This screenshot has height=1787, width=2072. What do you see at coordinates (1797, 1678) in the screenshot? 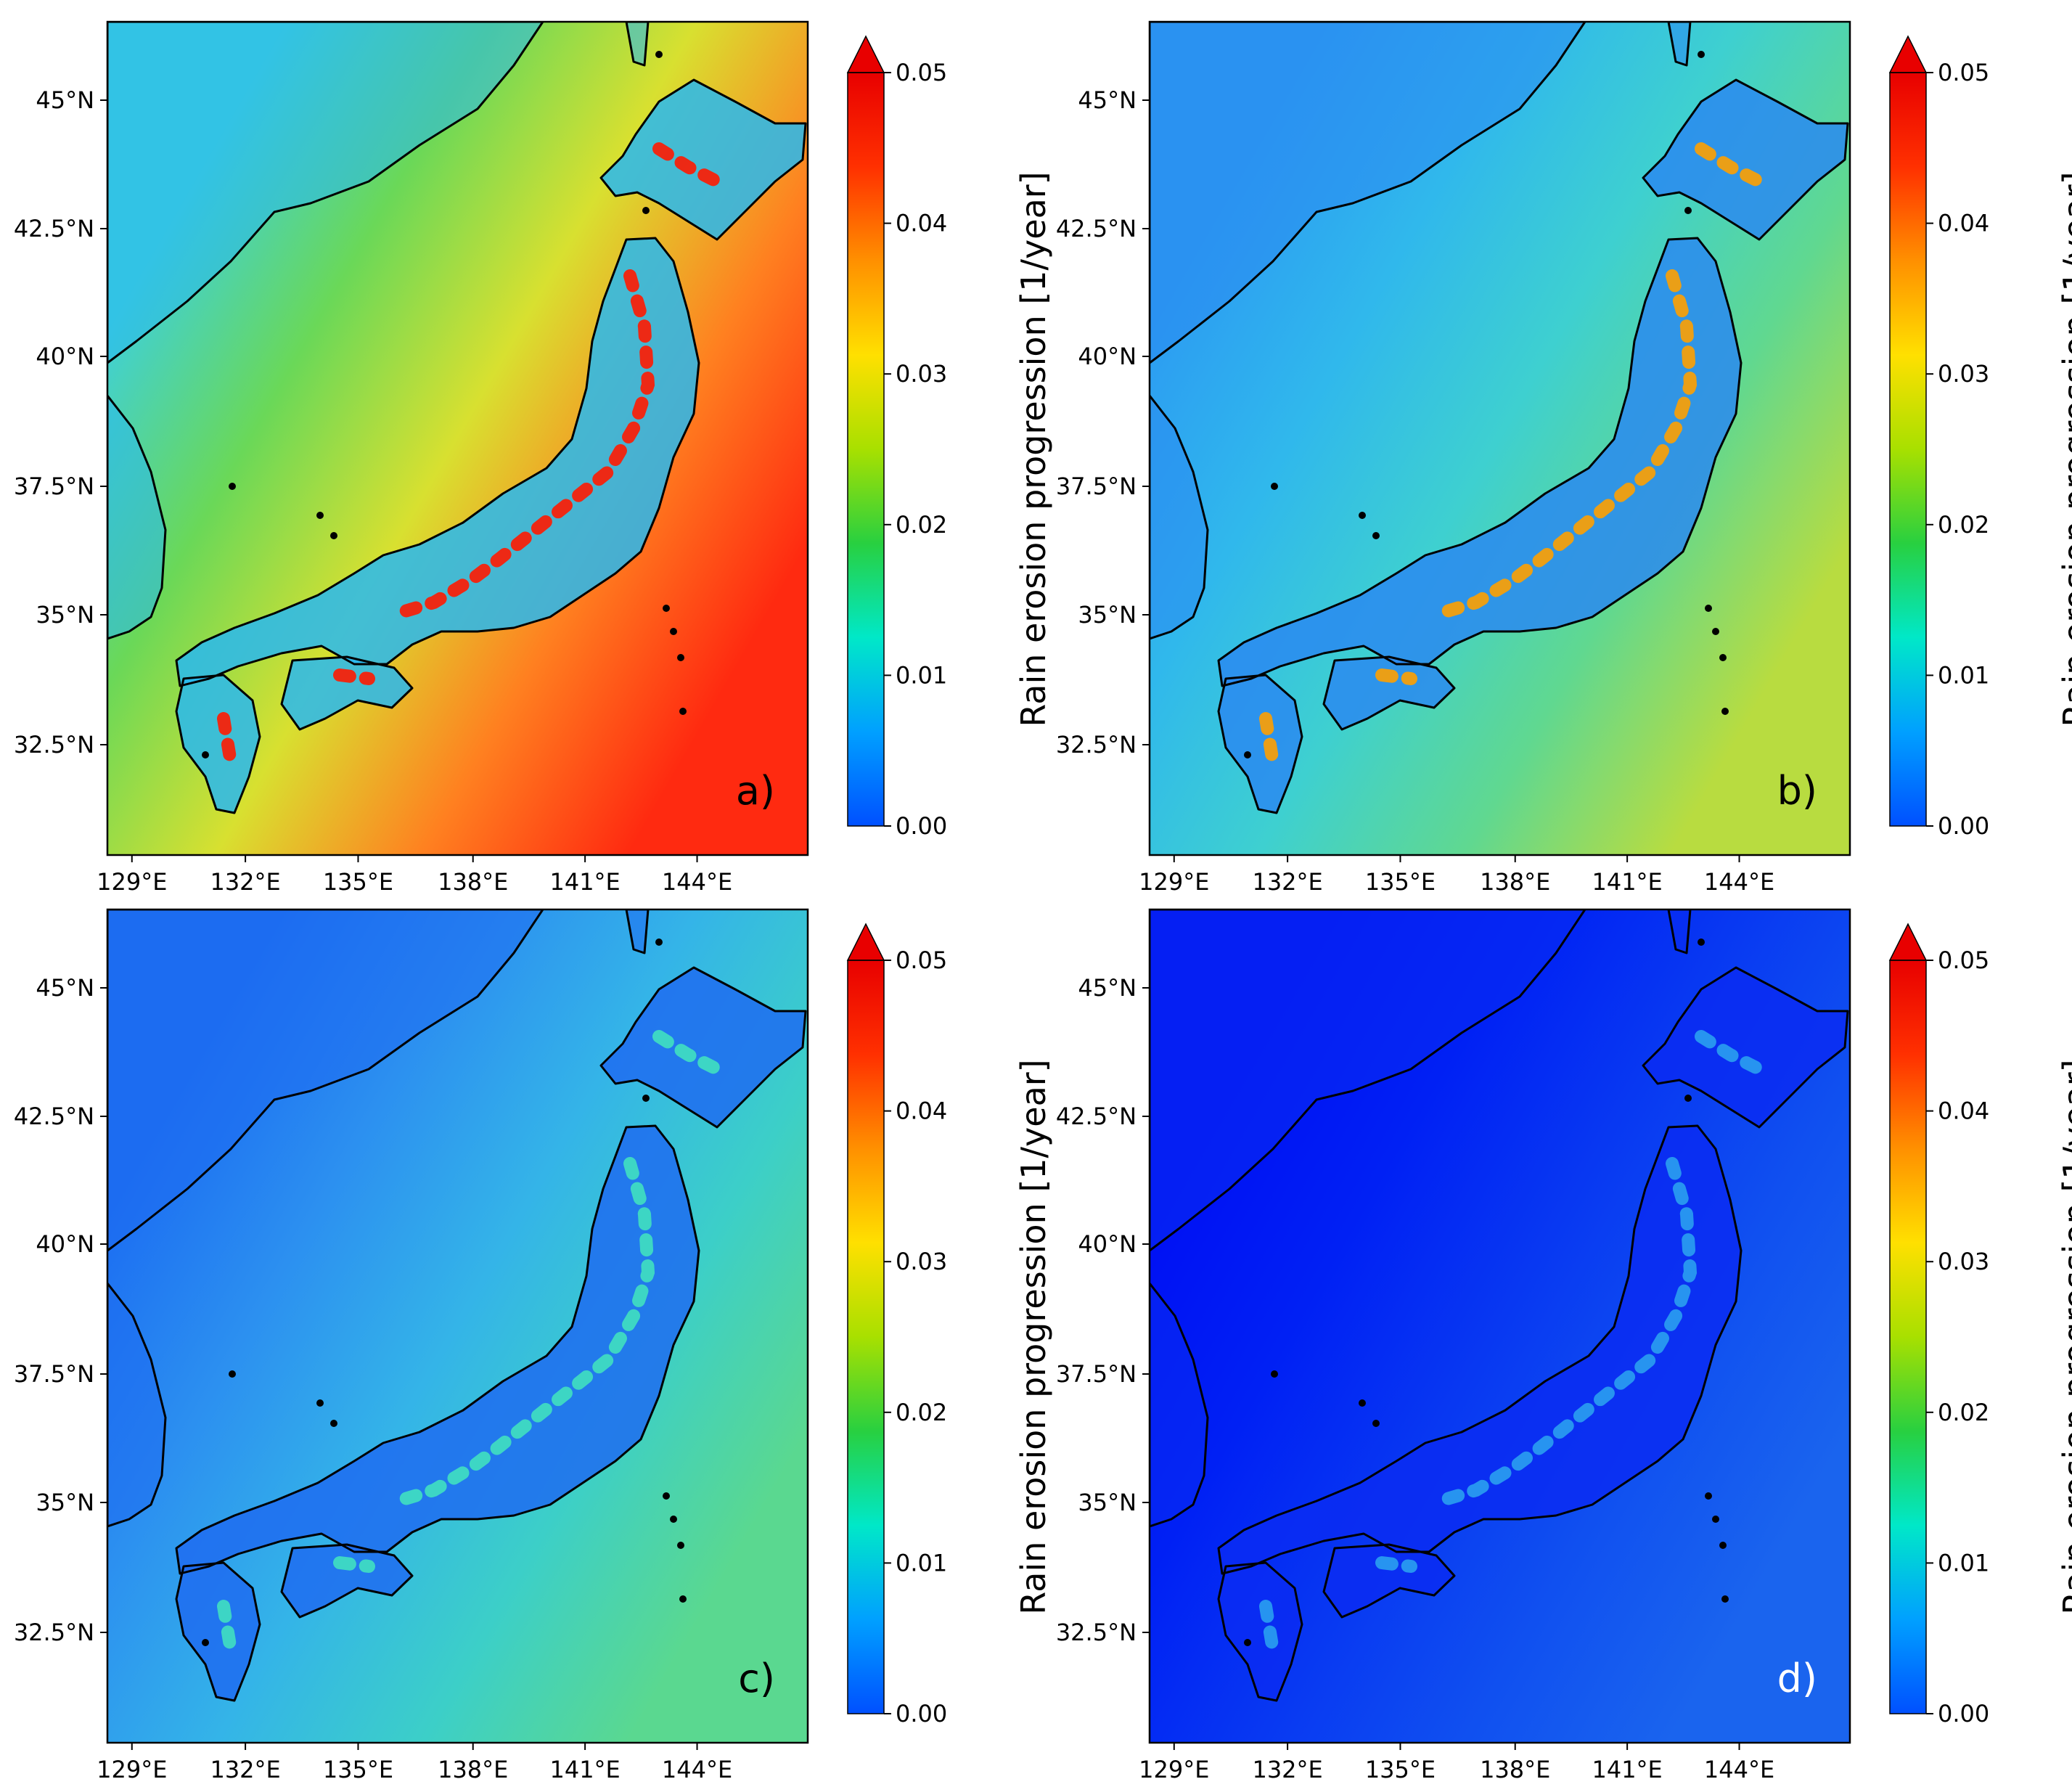
I see `panel-label: d)` at bounding box center [1797, 1678].